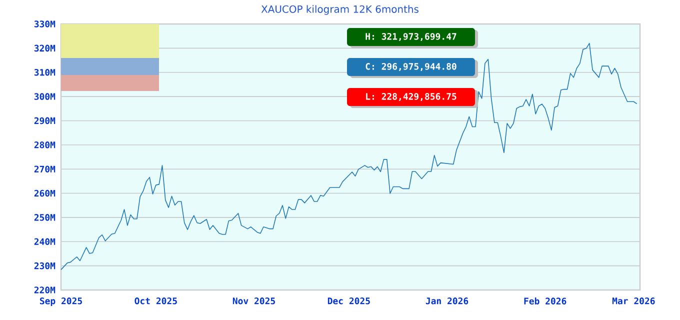 The height and width of the screenshot is (320, 680). I want to click on y-tick-label: 250M, so click(45, 217).